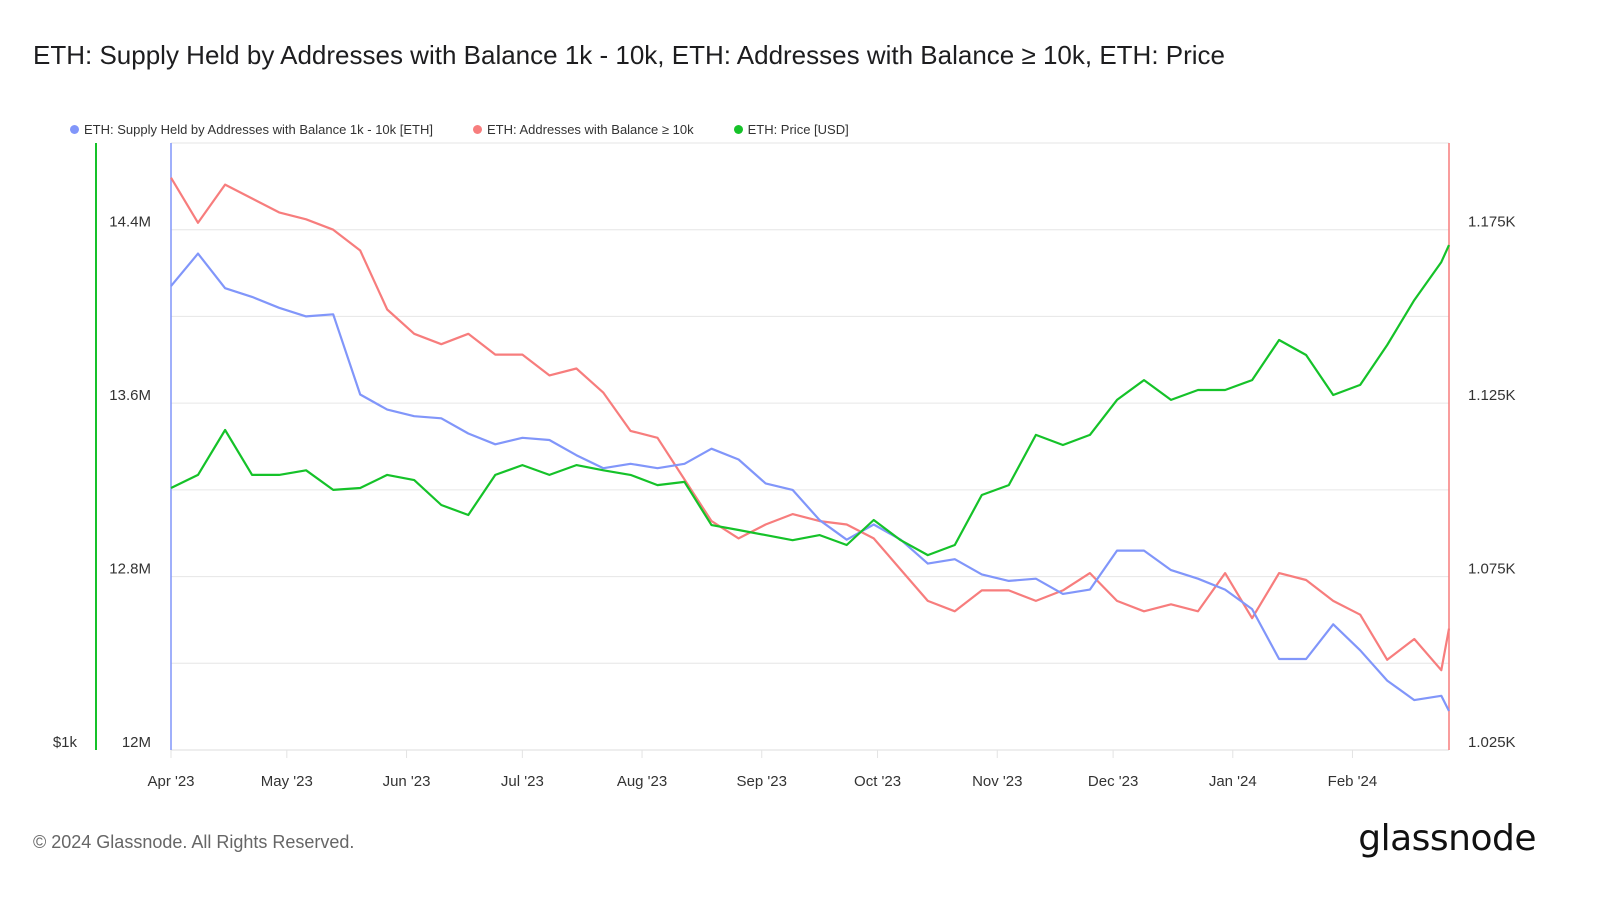 This screenshot has width=1600, height=900. Describe the element at coordinates (130, 222) in the screenshot. I see `supply-tick-label: 14.4M` at that location.